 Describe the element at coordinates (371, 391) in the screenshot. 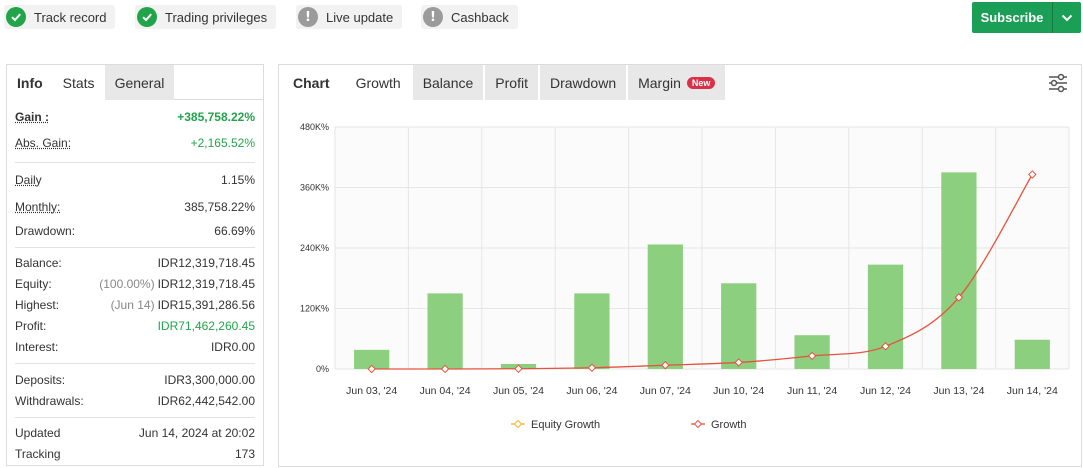

I see `x-tick-label: Jun 03, '24` at that location.